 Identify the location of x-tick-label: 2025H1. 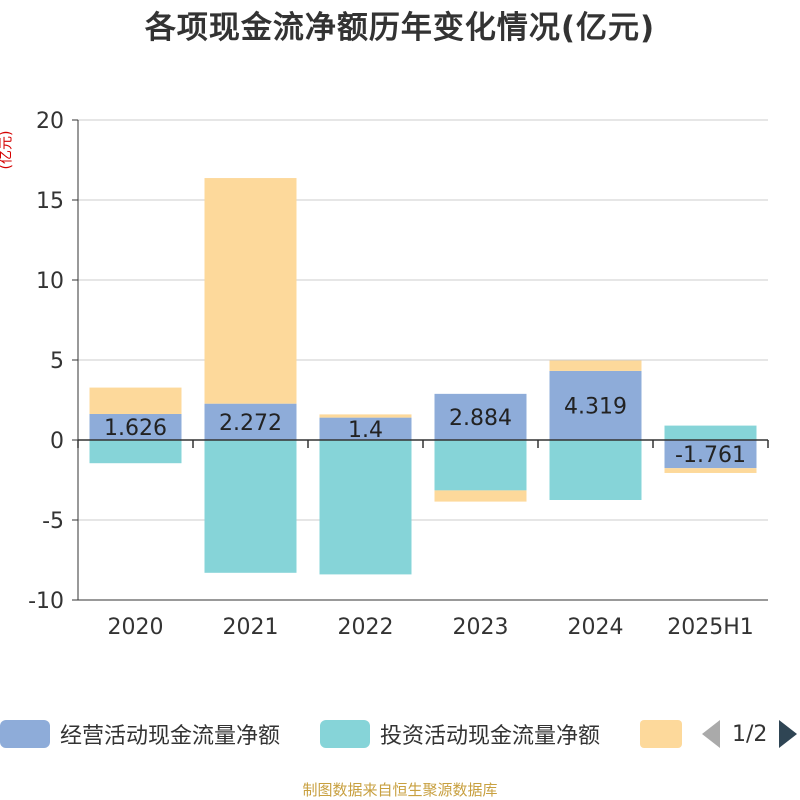
(710, 627).